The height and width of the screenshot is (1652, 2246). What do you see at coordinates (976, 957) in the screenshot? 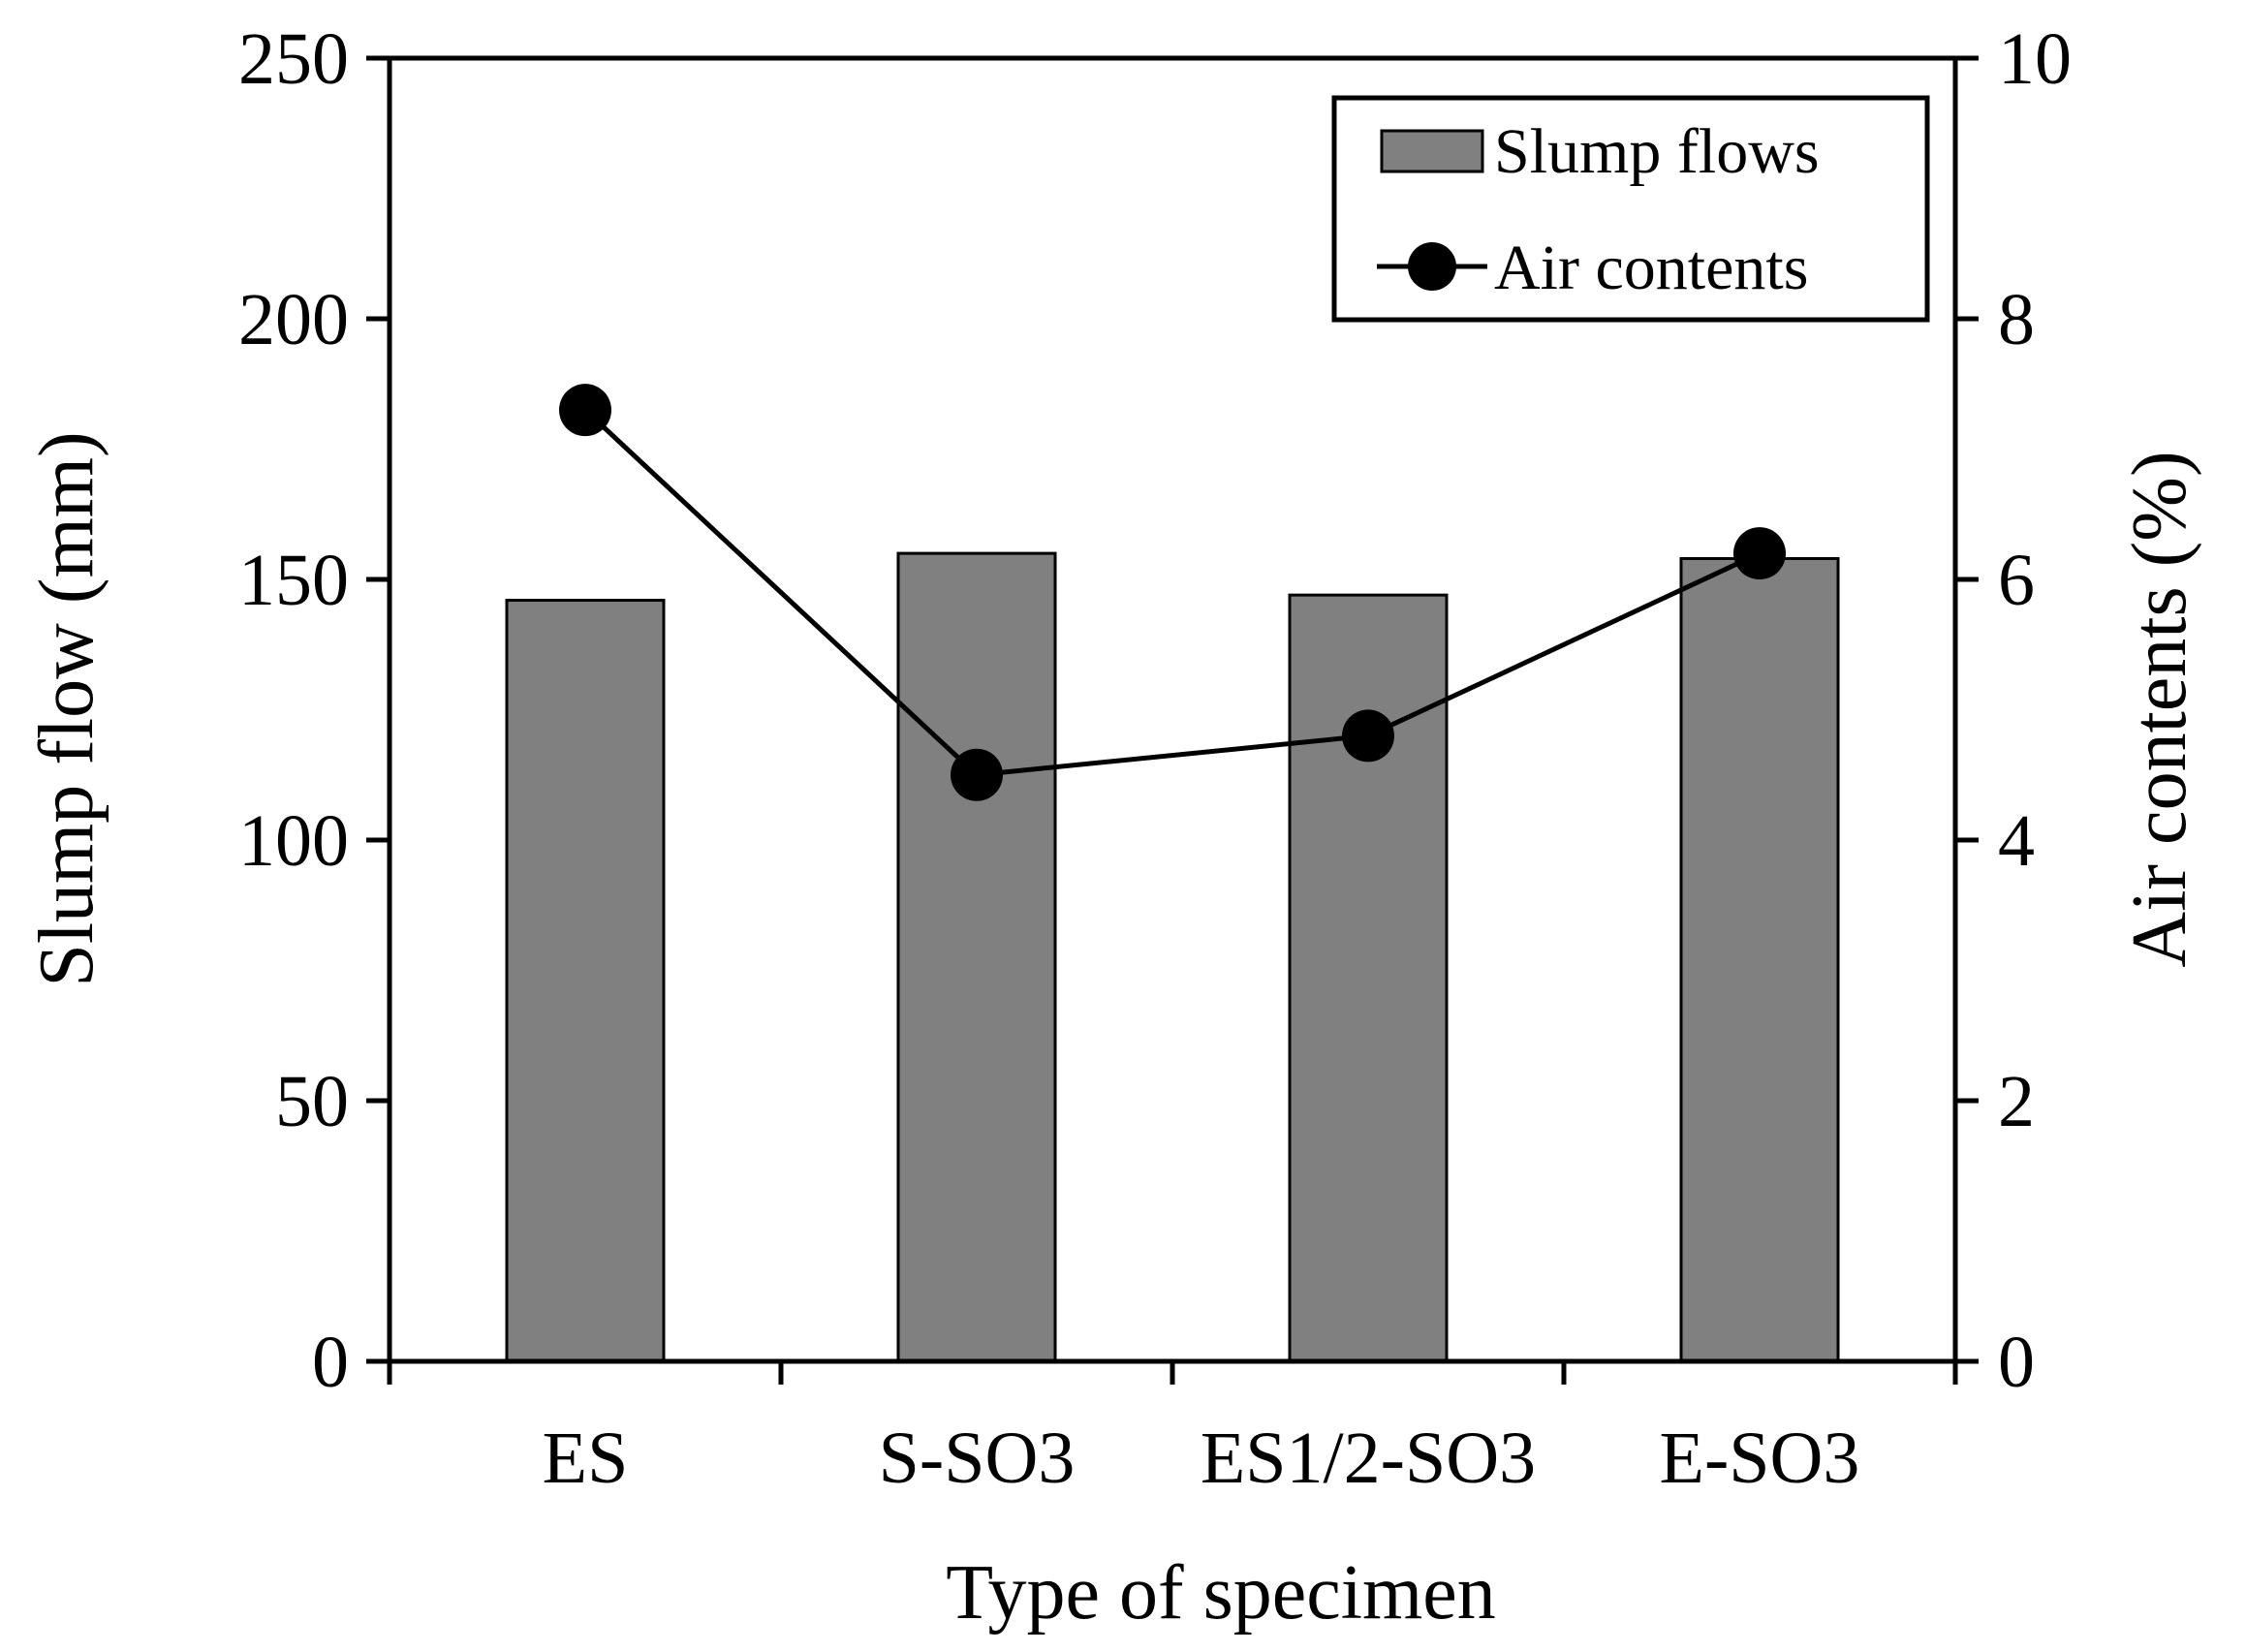
I see `bar-s-so3` at bounding box center [976, 957].